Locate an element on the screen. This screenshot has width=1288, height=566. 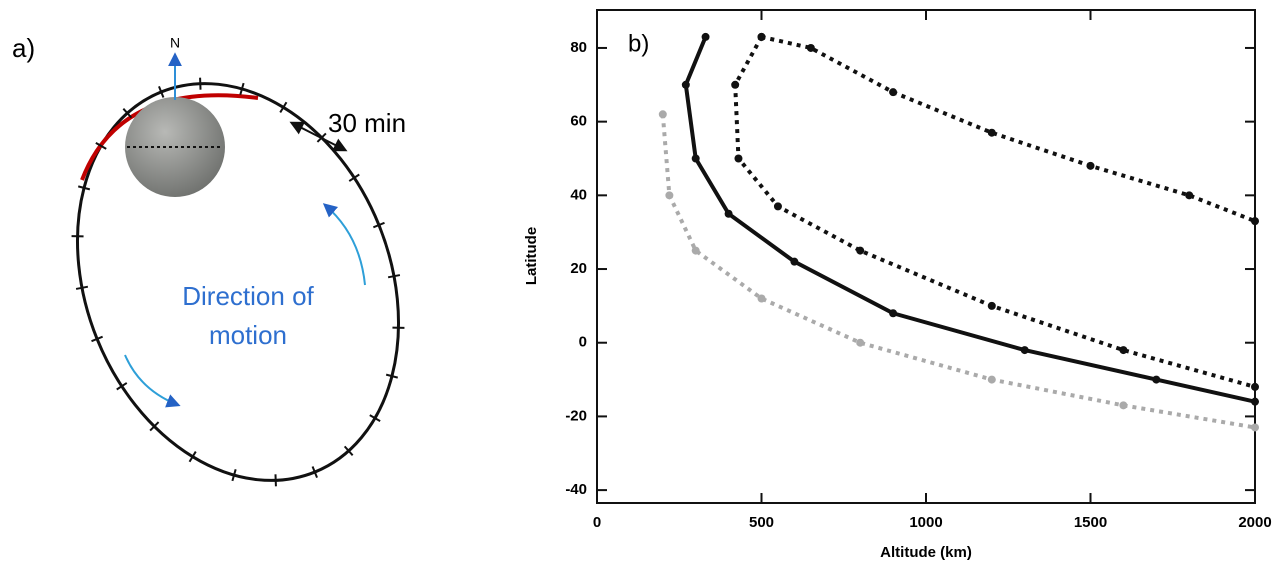
y-tick-label: -20 is located at coordinates (576, 415).